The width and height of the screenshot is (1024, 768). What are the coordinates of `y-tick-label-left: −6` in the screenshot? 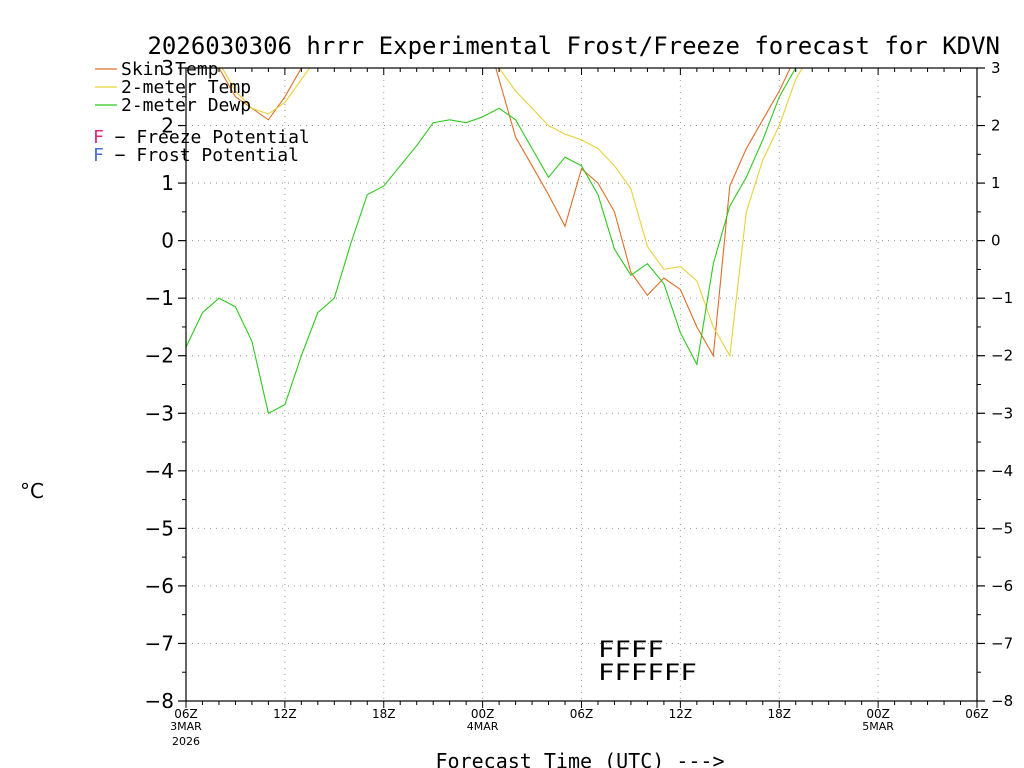 It's located at (159, 586).